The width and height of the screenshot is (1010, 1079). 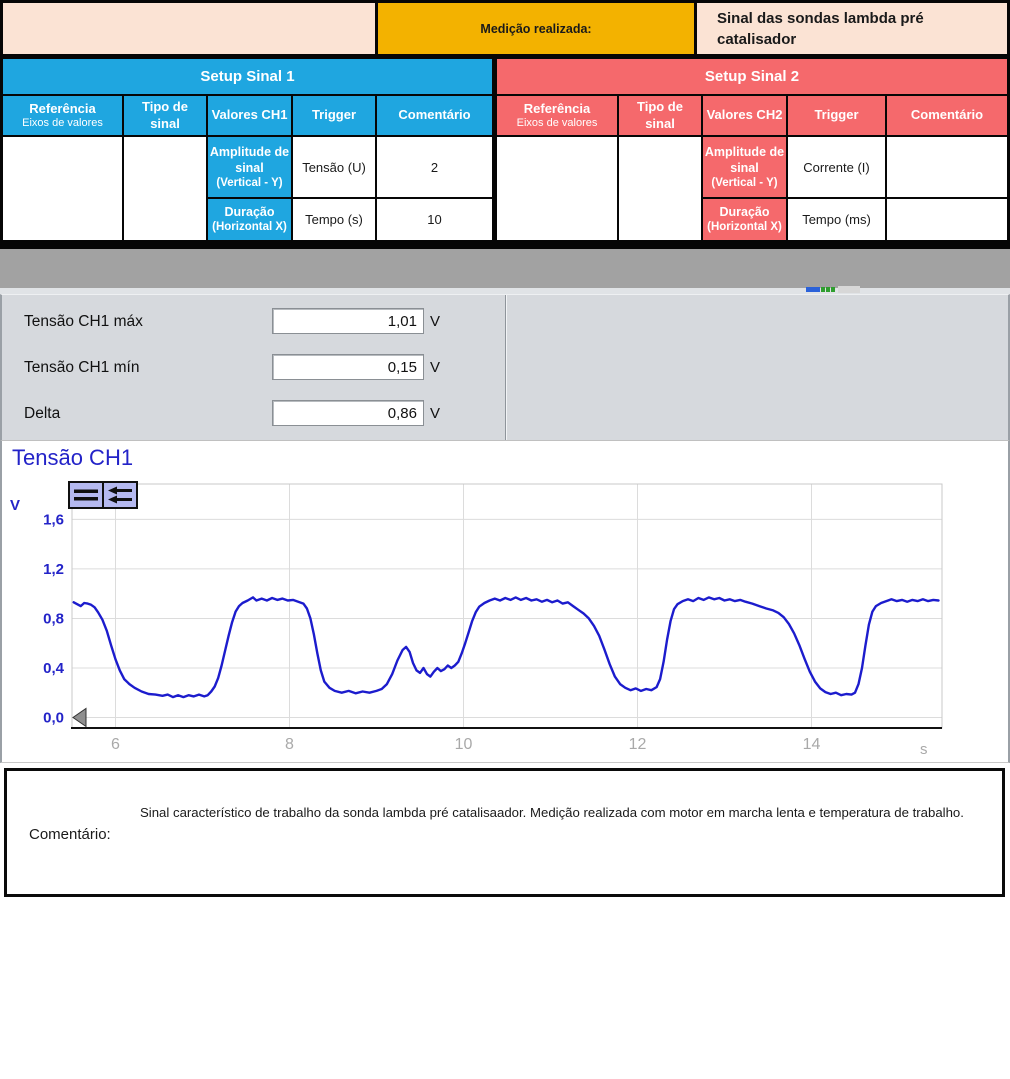 I want to click on chart-title: Tensão CH1, so click(x=73, y=457).